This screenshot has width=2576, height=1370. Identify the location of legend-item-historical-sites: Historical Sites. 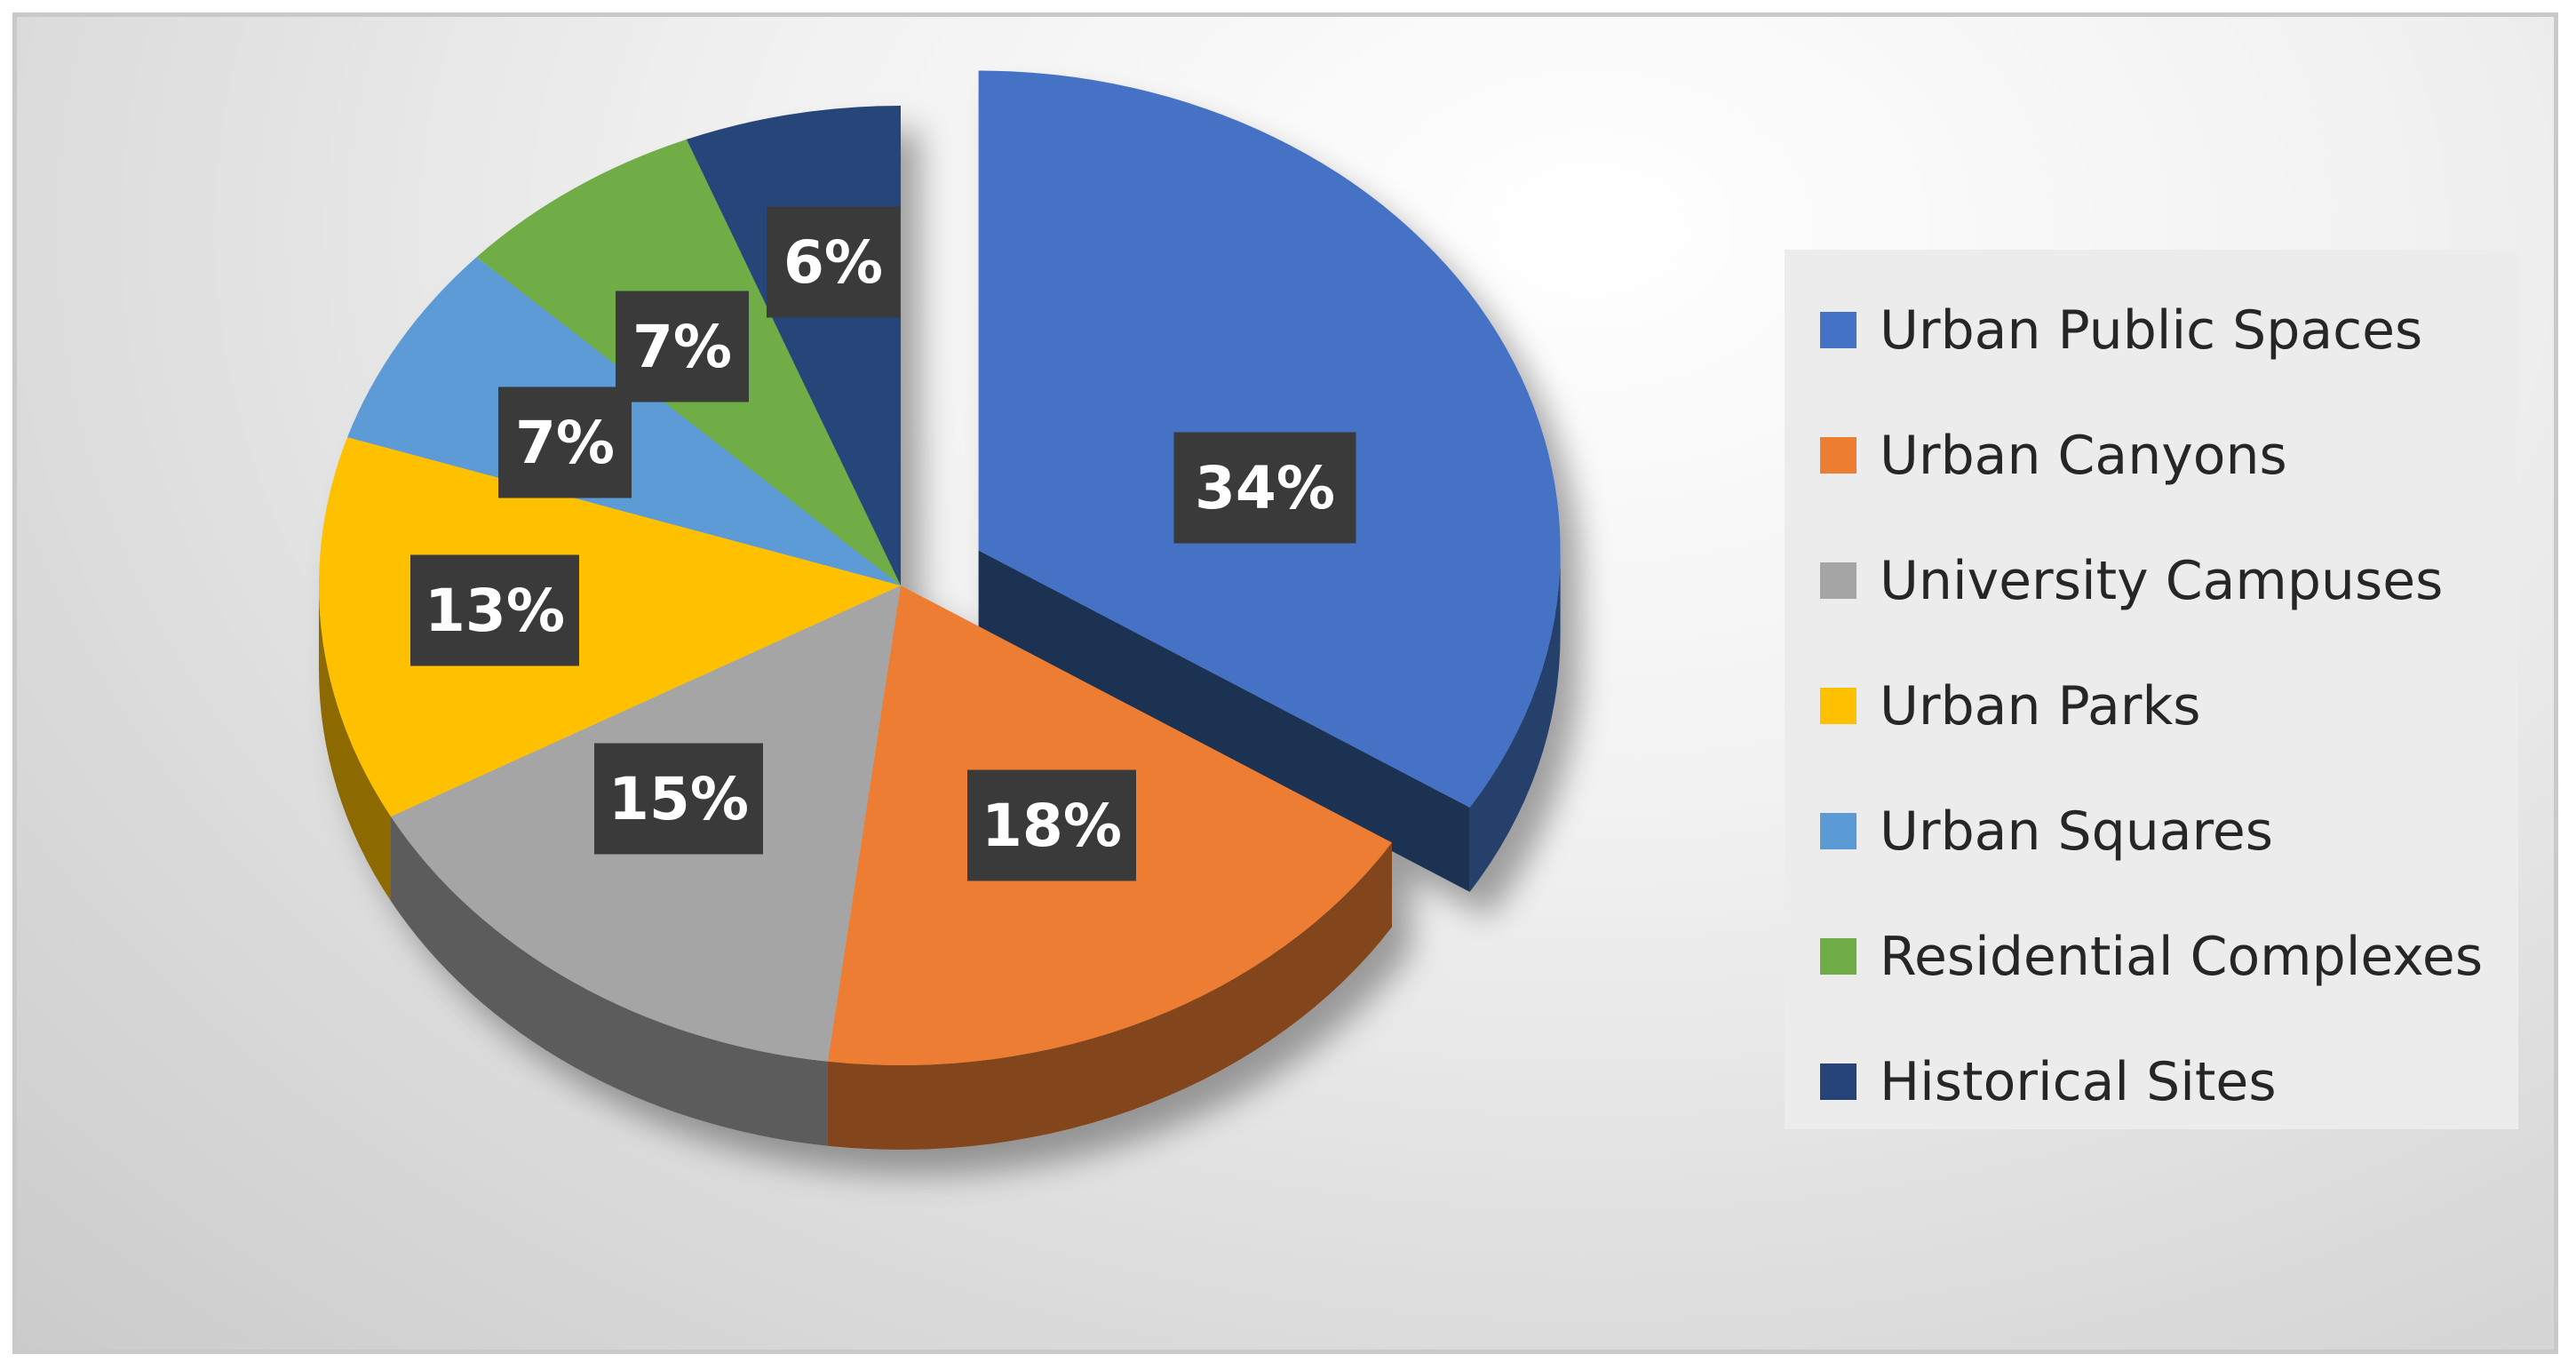
(2151, 1081).